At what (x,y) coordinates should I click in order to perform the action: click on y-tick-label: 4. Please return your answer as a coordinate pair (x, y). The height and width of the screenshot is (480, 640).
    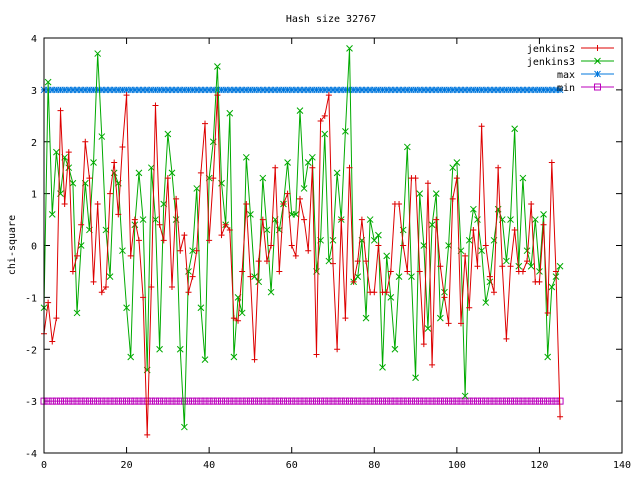
    Looking at the image, I should click on (34, 39).